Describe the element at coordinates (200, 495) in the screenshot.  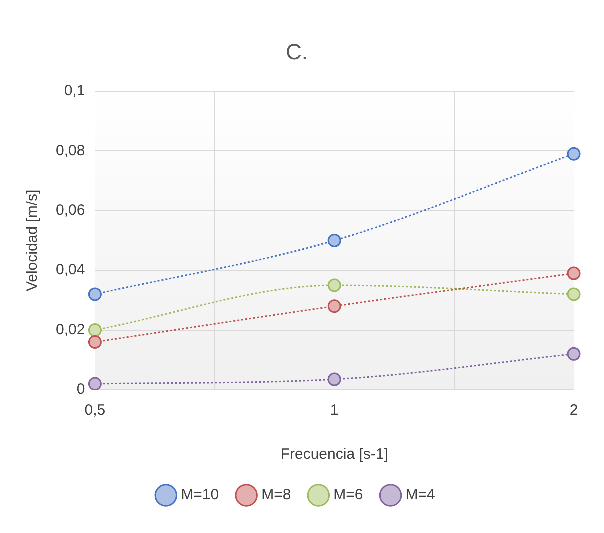
I see `legend-label: M=10` at that location.